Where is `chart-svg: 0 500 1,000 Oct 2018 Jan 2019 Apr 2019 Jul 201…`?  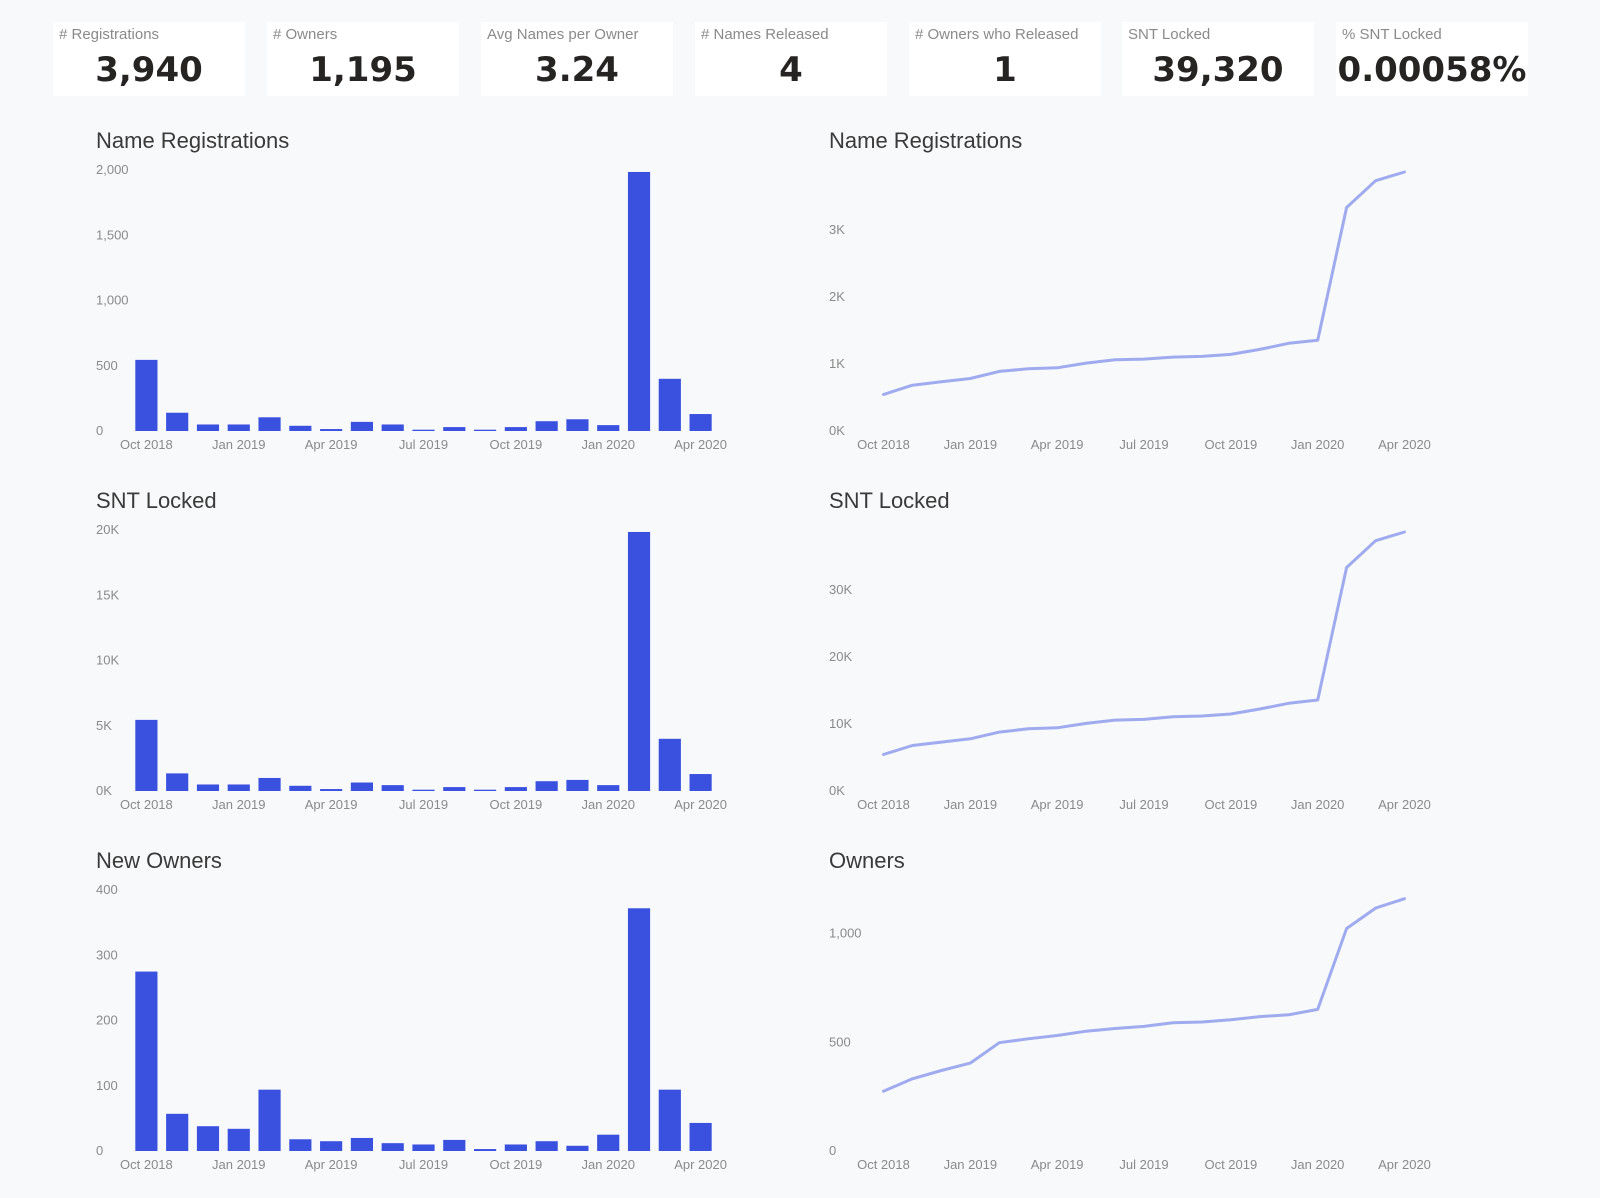 chart-svg: 0 500 1,000 Oct 2018 Jan 2019 Apr 2019 Jul 201… is located at coordinates (1130, 1034).